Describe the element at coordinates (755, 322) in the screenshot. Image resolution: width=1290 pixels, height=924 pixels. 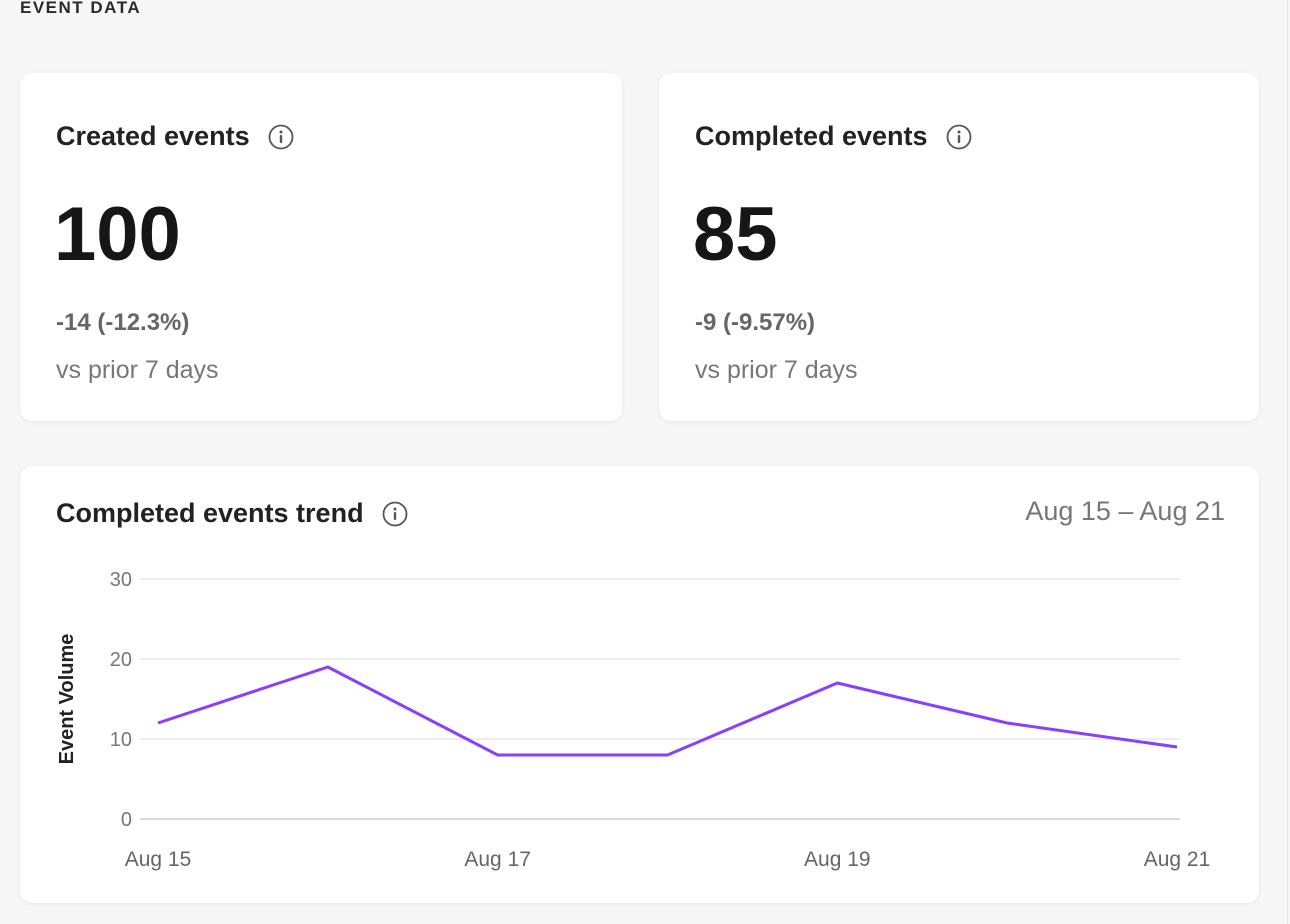
I see `completed-events-delta: -9 (-9.57%)` at that location.